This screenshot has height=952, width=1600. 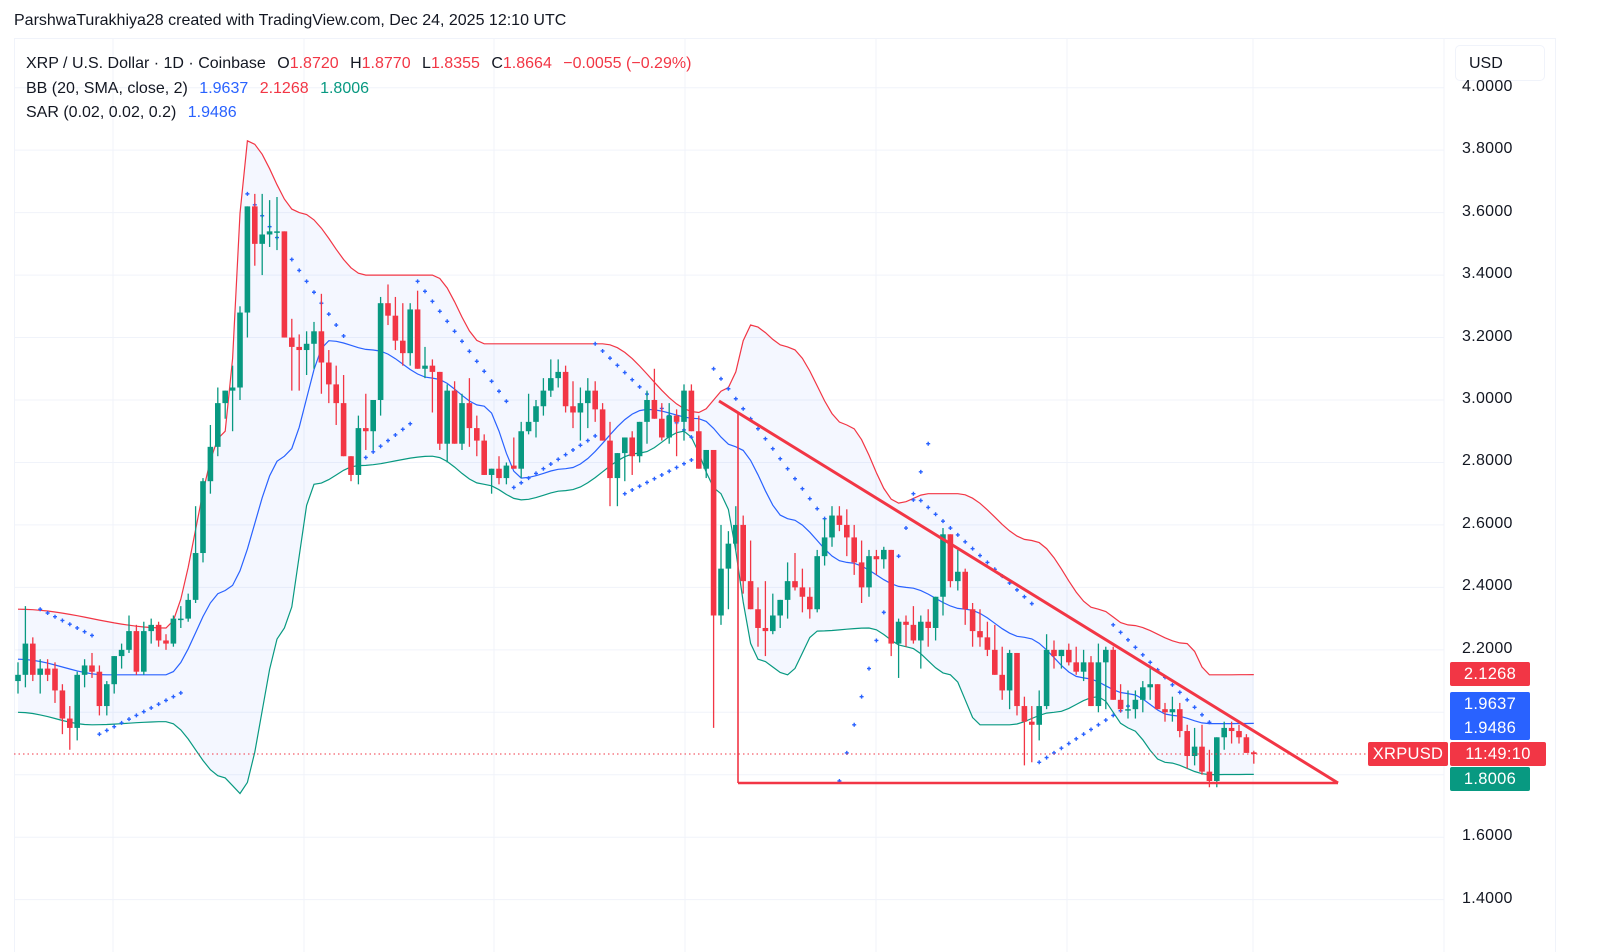 I want to click on price-axis-label: 3.4000, so click(x=1487, y=274).